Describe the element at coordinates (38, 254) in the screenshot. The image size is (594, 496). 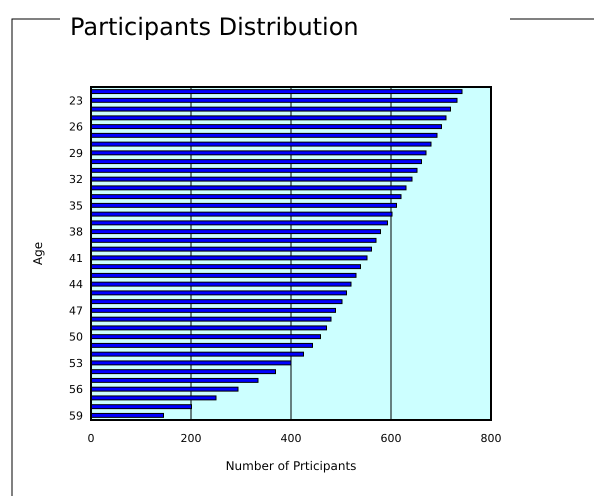
I see `y-axis-title: Age` at that location.